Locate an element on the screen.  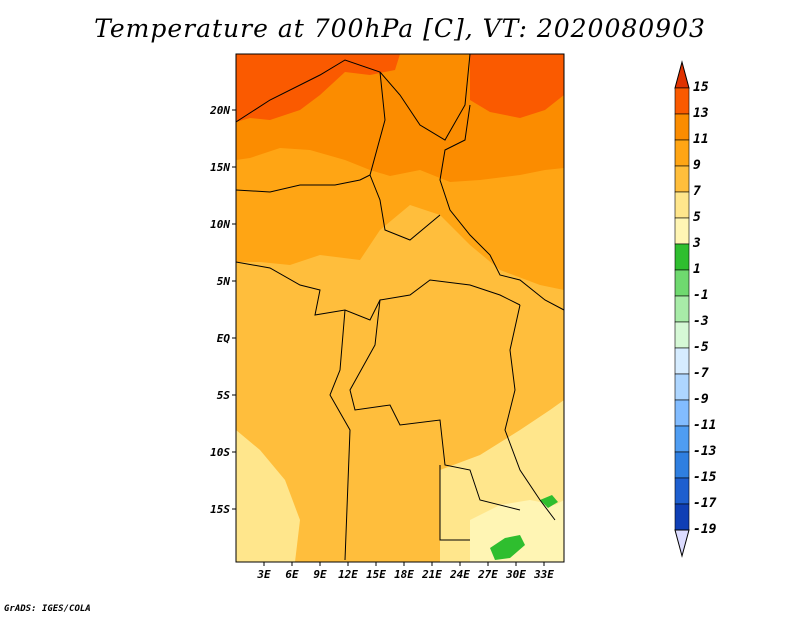
lat-label-5n: 5N is located at coordinates (223, 281).